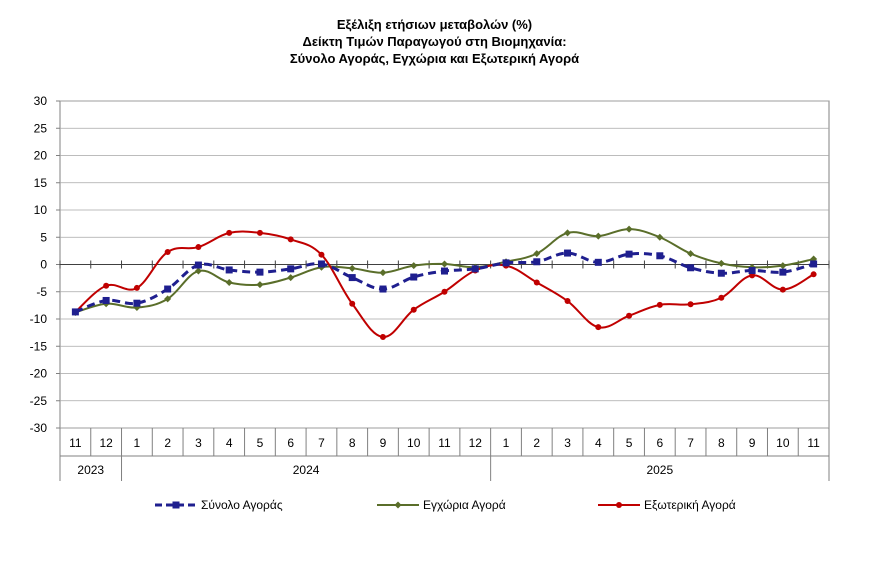 This screenshot has height=564, width=869. I want to click on chart-title-line-1: Εξέλιξη ετήσιων μεταβολών (%), so click(434, 24).